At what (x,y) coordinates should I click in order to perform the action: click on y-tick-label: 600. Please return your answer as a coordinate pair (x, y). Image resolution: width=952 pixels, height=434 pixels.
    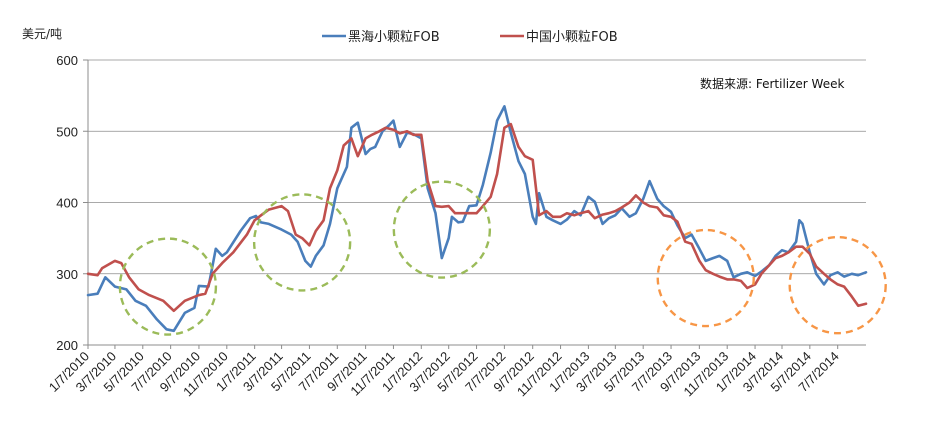
    Looking at the image, I should click on (67, 60).